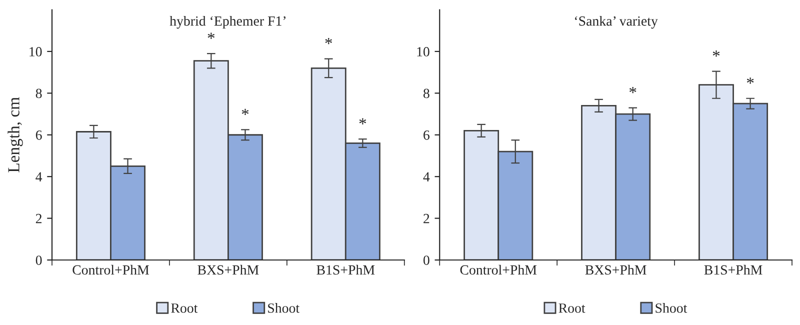 This screenshot has width=800, height=325. What do you see at coordinates (616, 22) in the screenshot?
I see `chart-title: ‘Sanka’ variety` at bounding box center [616, 22].